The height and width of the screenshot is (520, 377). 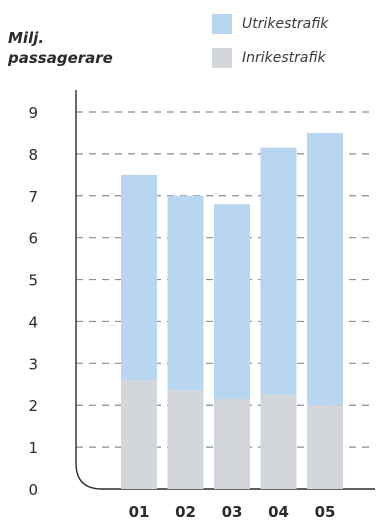 What do you see at coordinates (60, 48) in the screenshot?
I see `y-axis-label: Milj. passagerare` at bounding box center [60, 48].